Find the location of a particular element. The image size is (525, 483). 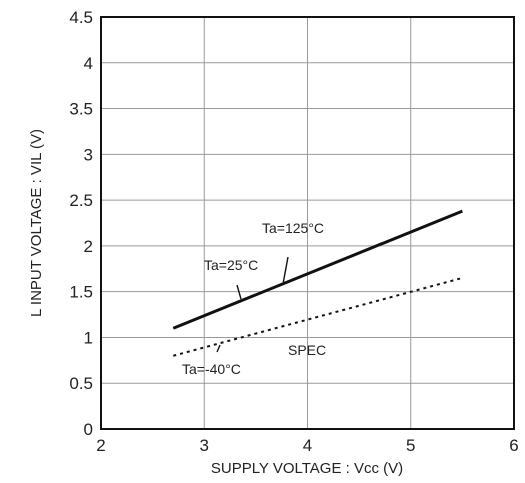

x-tick-label: 3 is located at coordinates (204, 445).